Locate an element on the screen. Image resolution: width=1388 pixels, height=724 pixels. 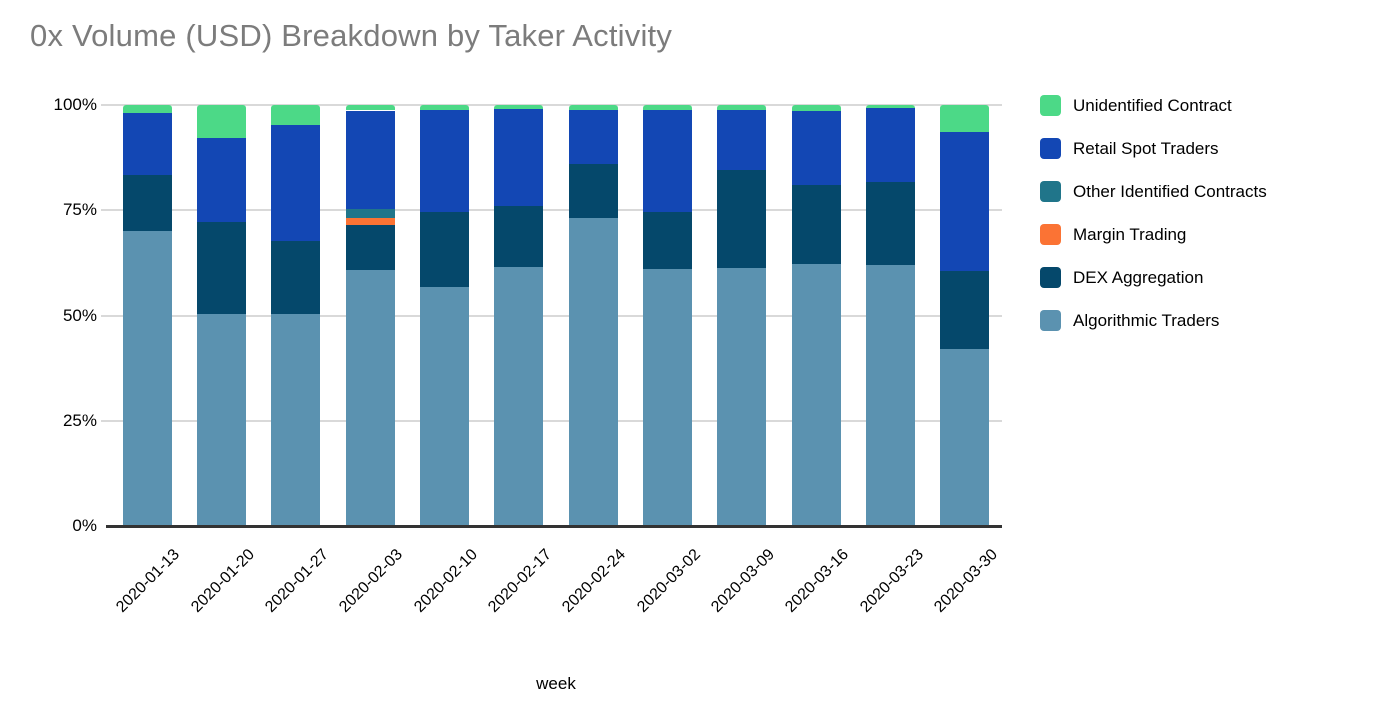
legend-label: Algorithmic Traders is located at coordinates (1146, 320).